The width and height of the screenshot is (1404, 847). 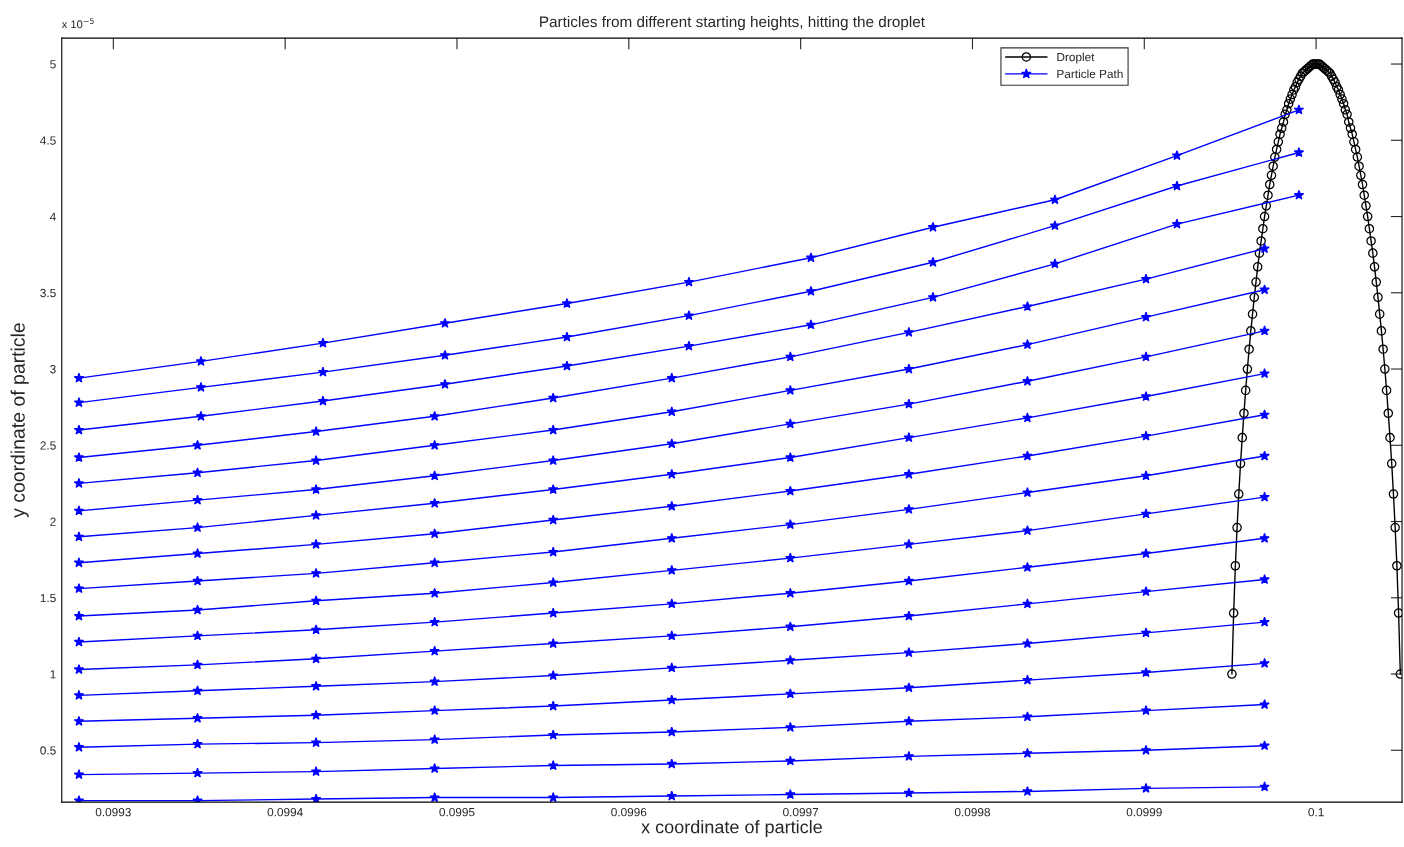 What do you see at coordinates (48, 598) in the screenshot?
I see `y-tick-label: 1.5` at bounding box center [48, 598].